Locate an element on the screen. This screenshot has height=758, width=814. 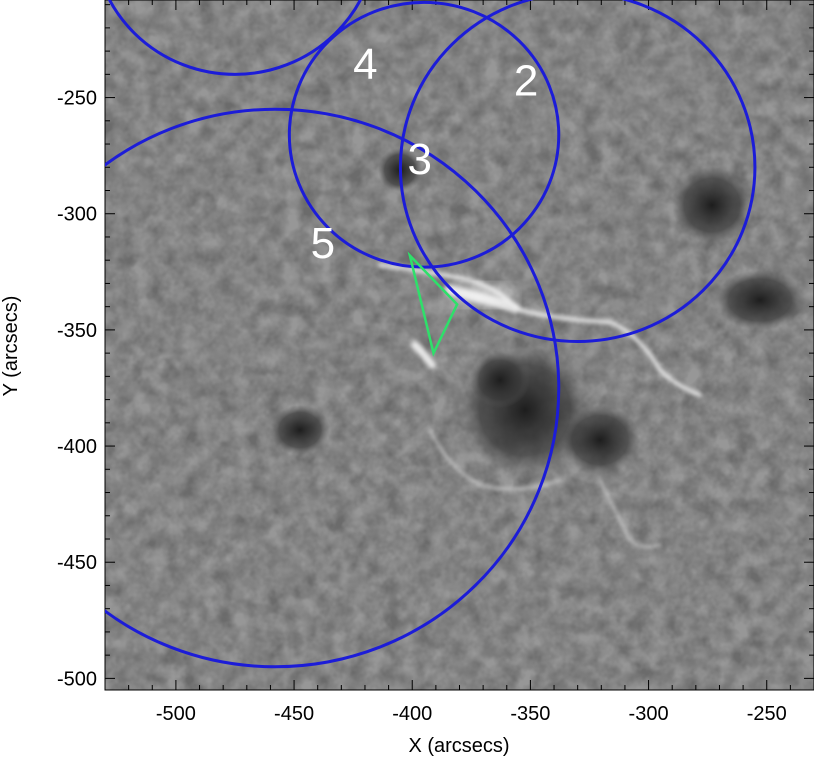
y-tick-label: -250 is located at coordinates (77, 99).